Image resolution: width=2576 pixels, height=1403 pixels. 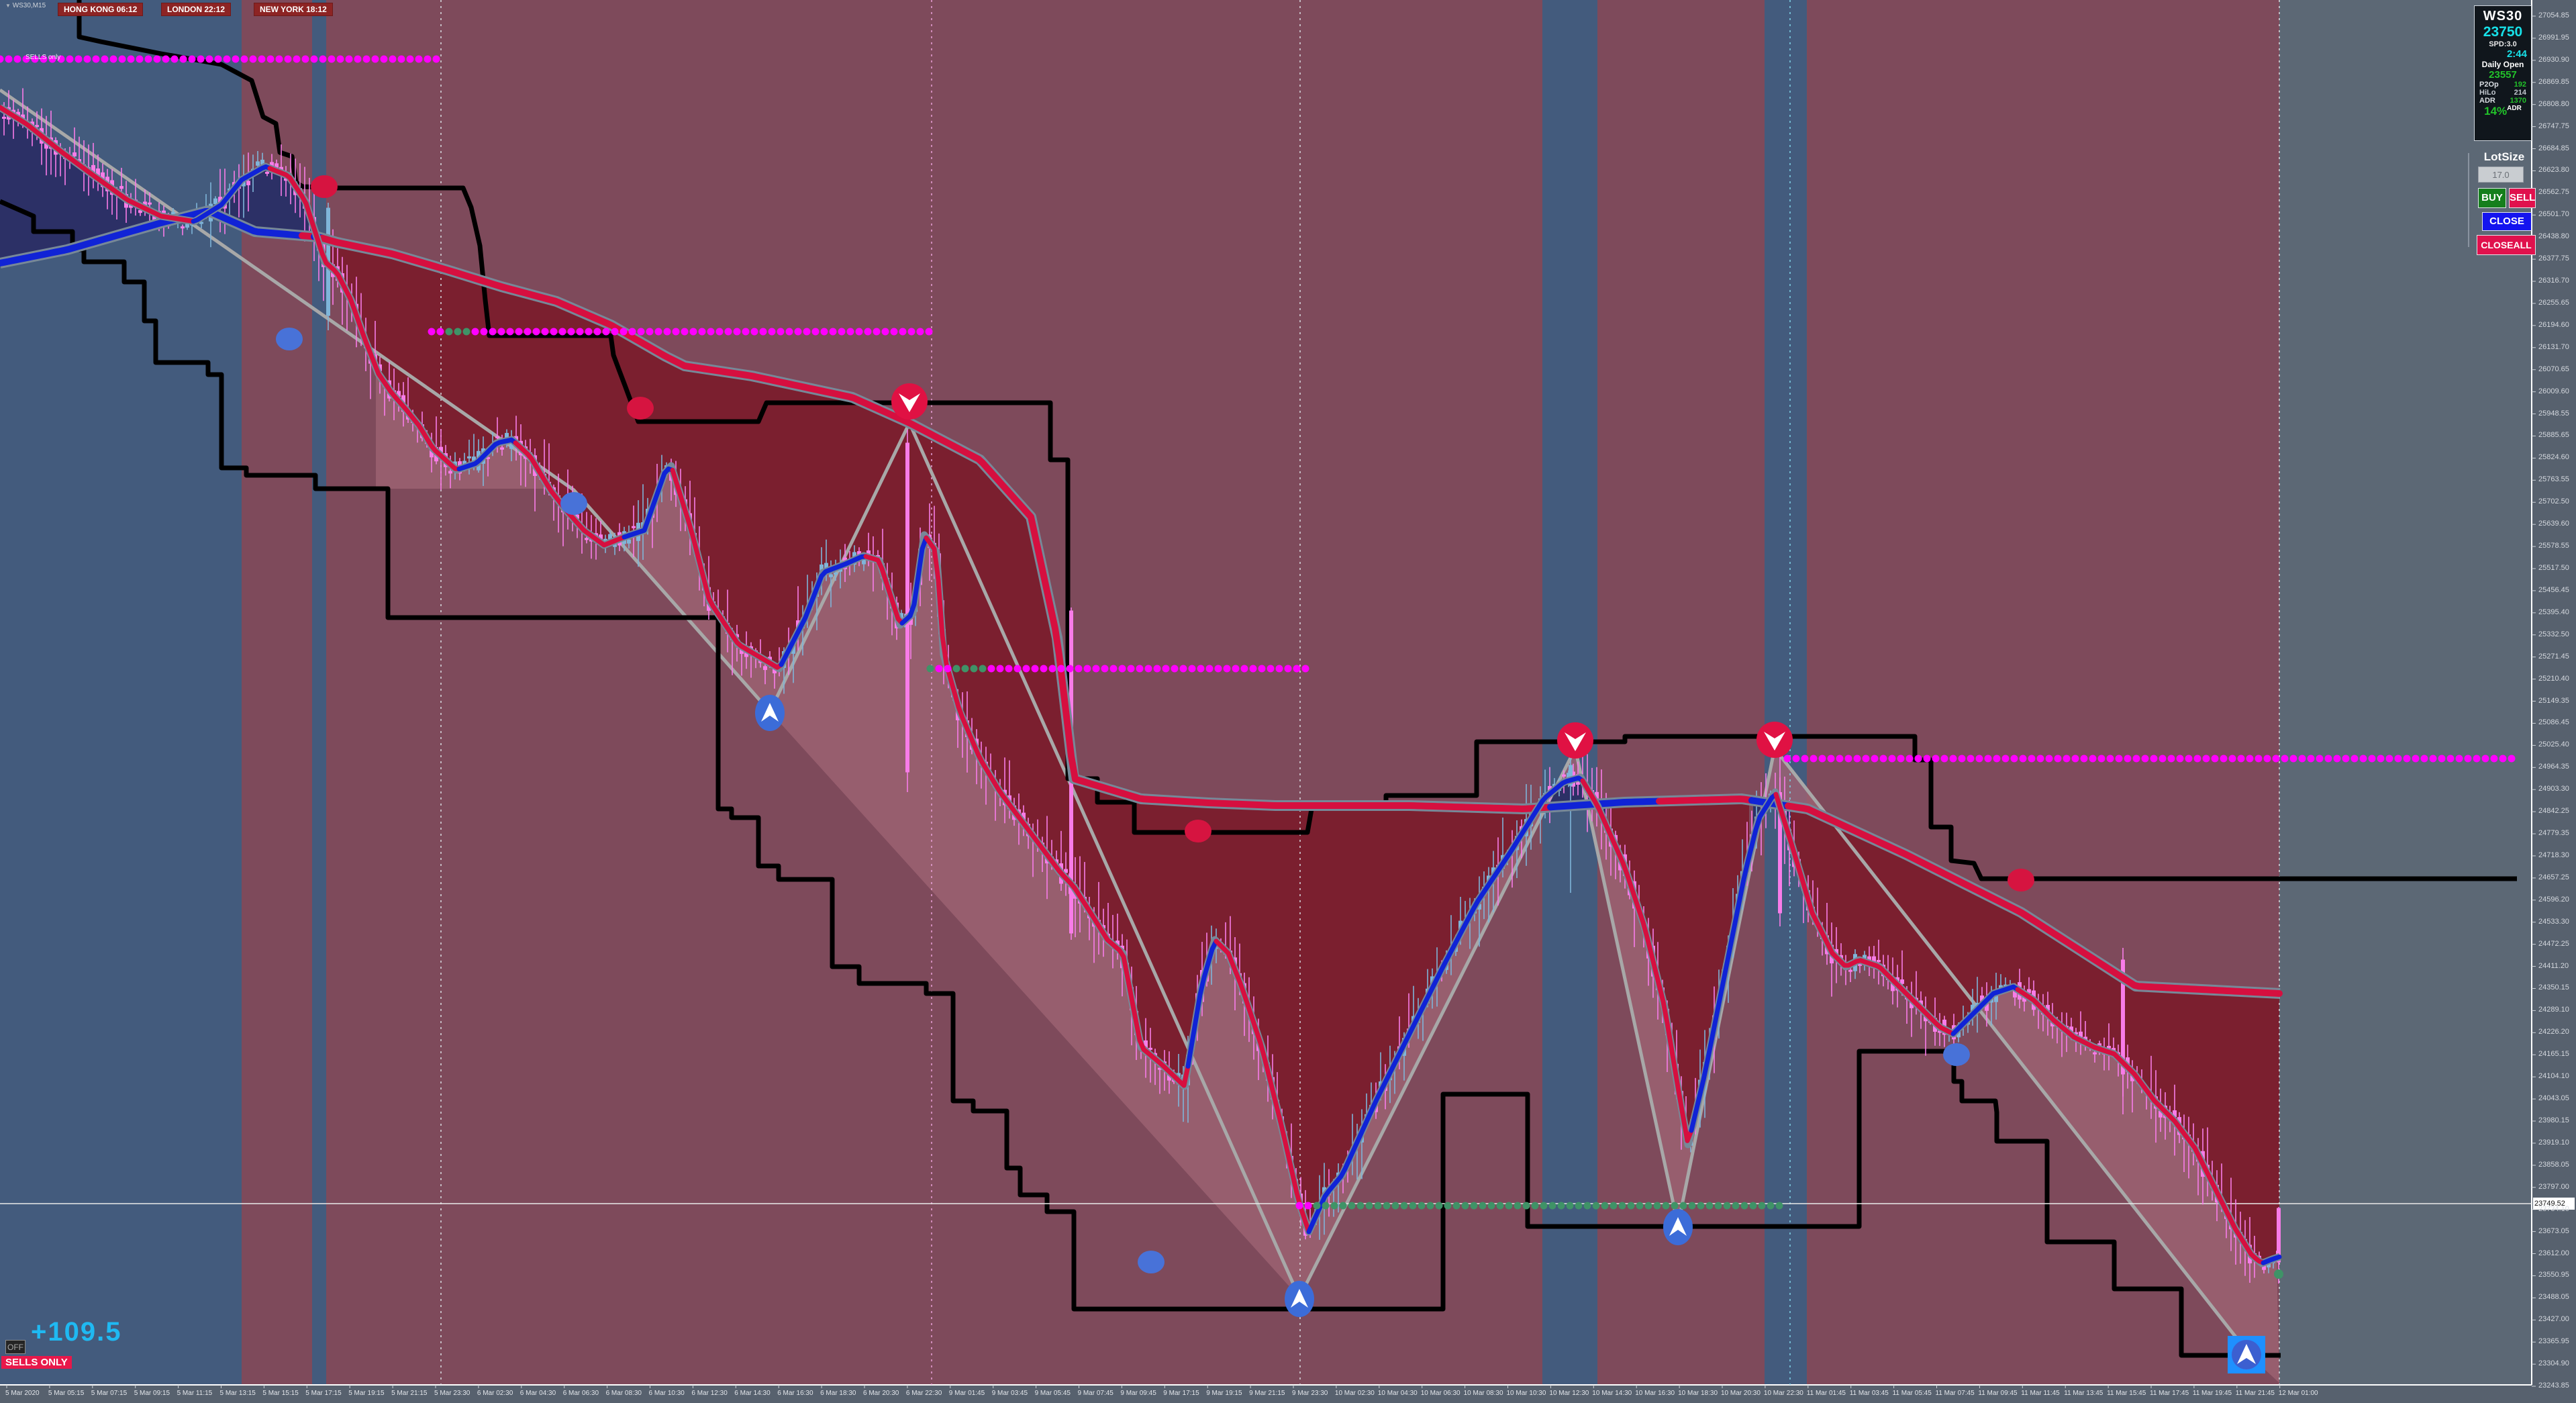 What do you see at coordinates (2506, 245) in the screenshot?
I see `close-all-button: CLOSEALL` at bounding box center [2506, 245].